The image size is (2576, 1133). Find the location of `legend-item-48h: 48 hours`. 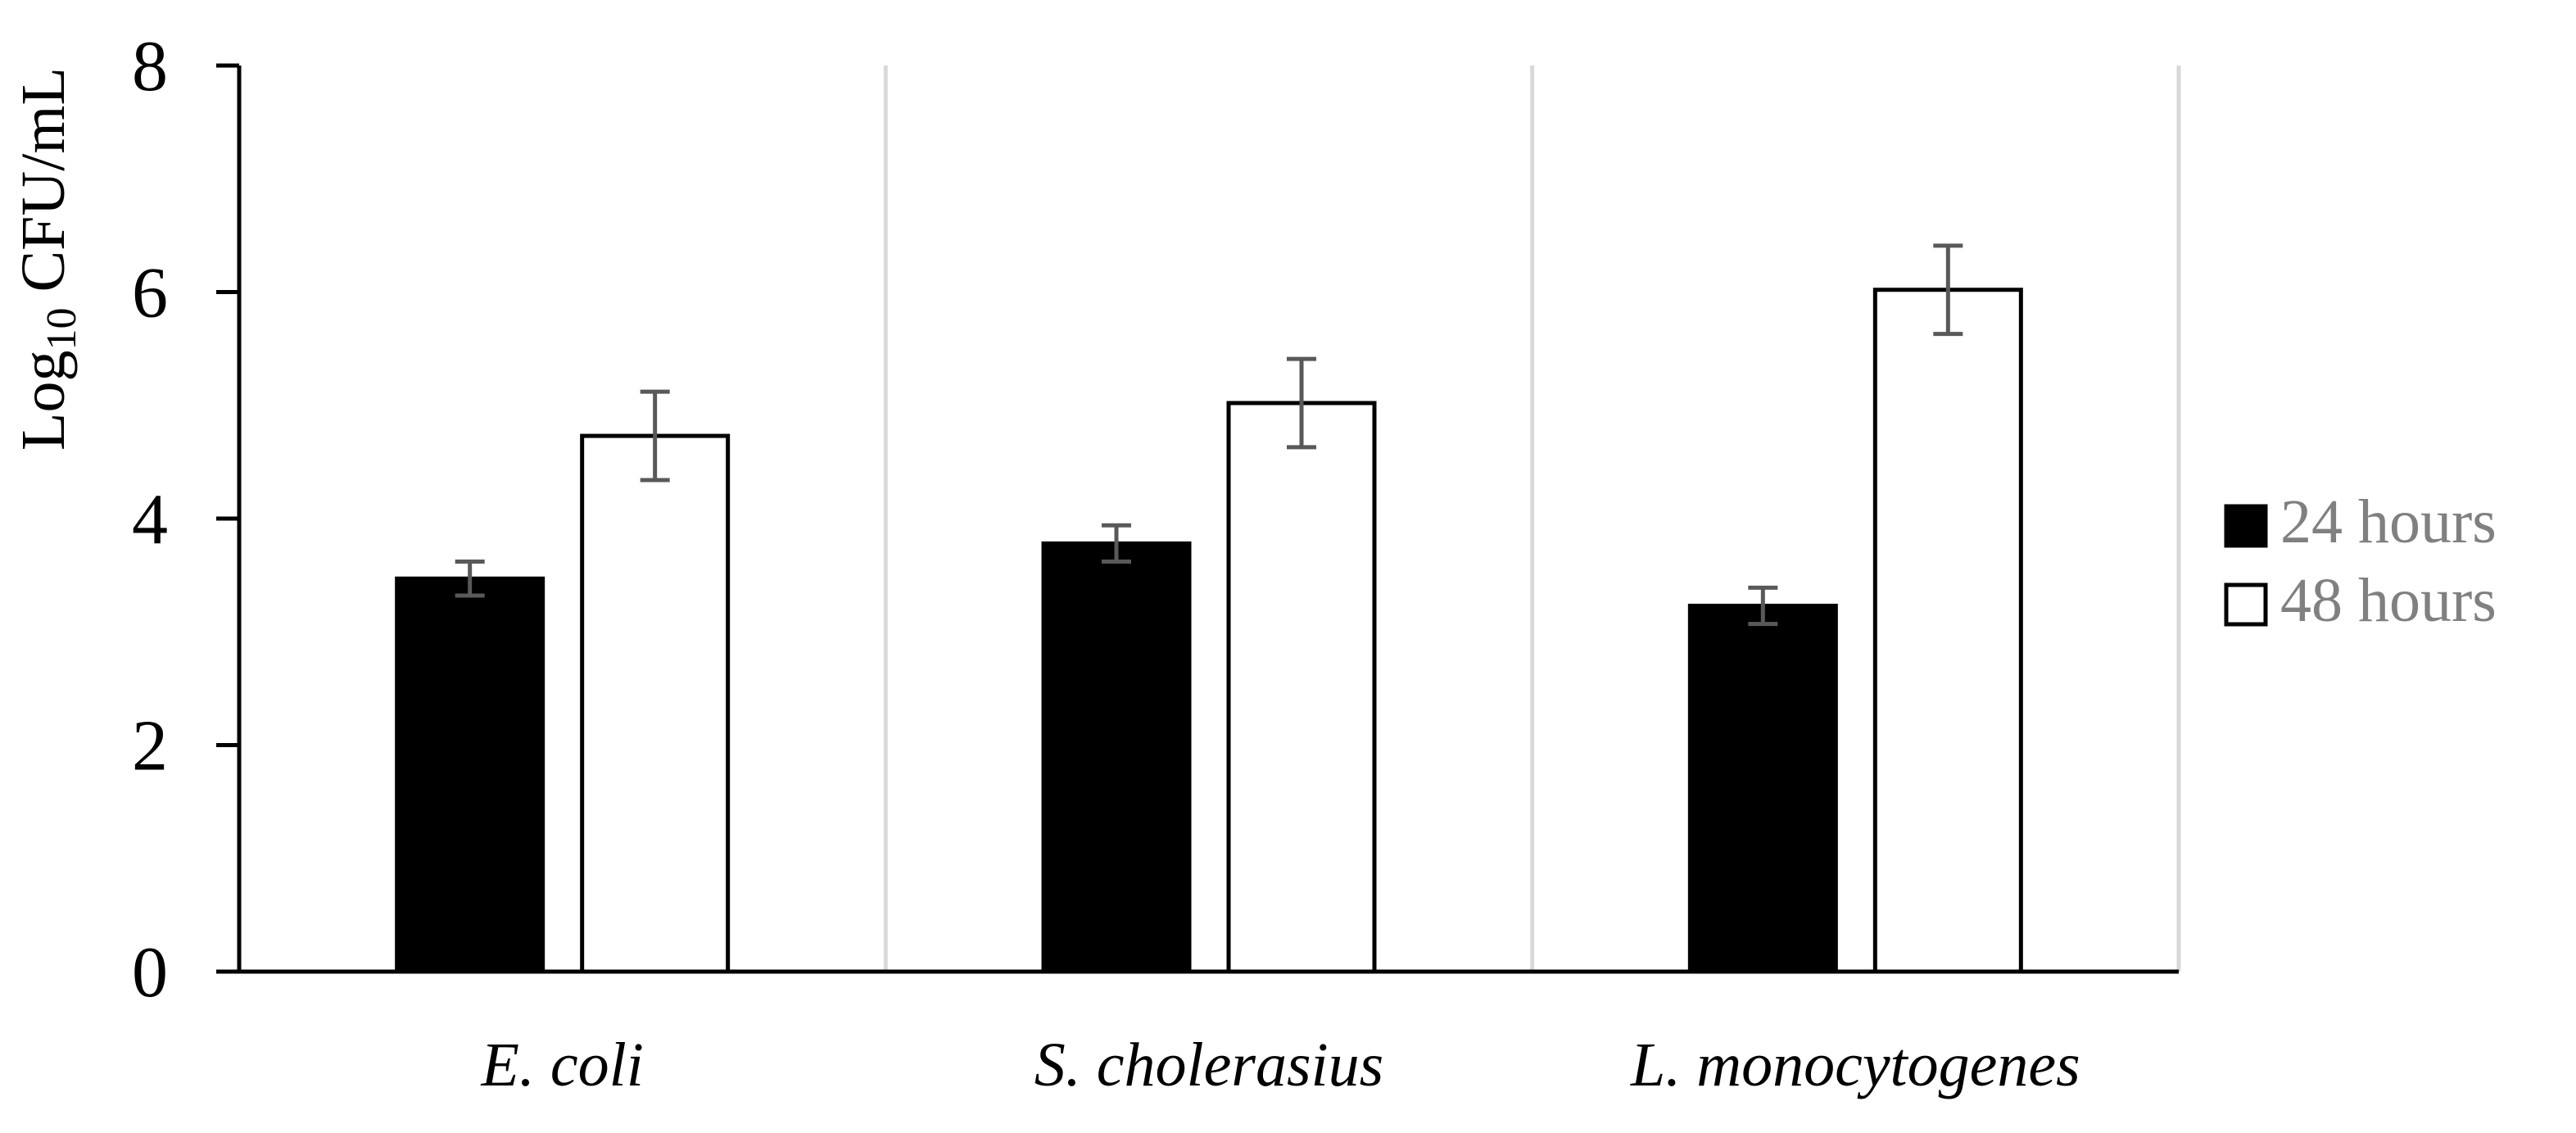

legend-item-48h: 48 hours is located at coordinates (2360, 600).